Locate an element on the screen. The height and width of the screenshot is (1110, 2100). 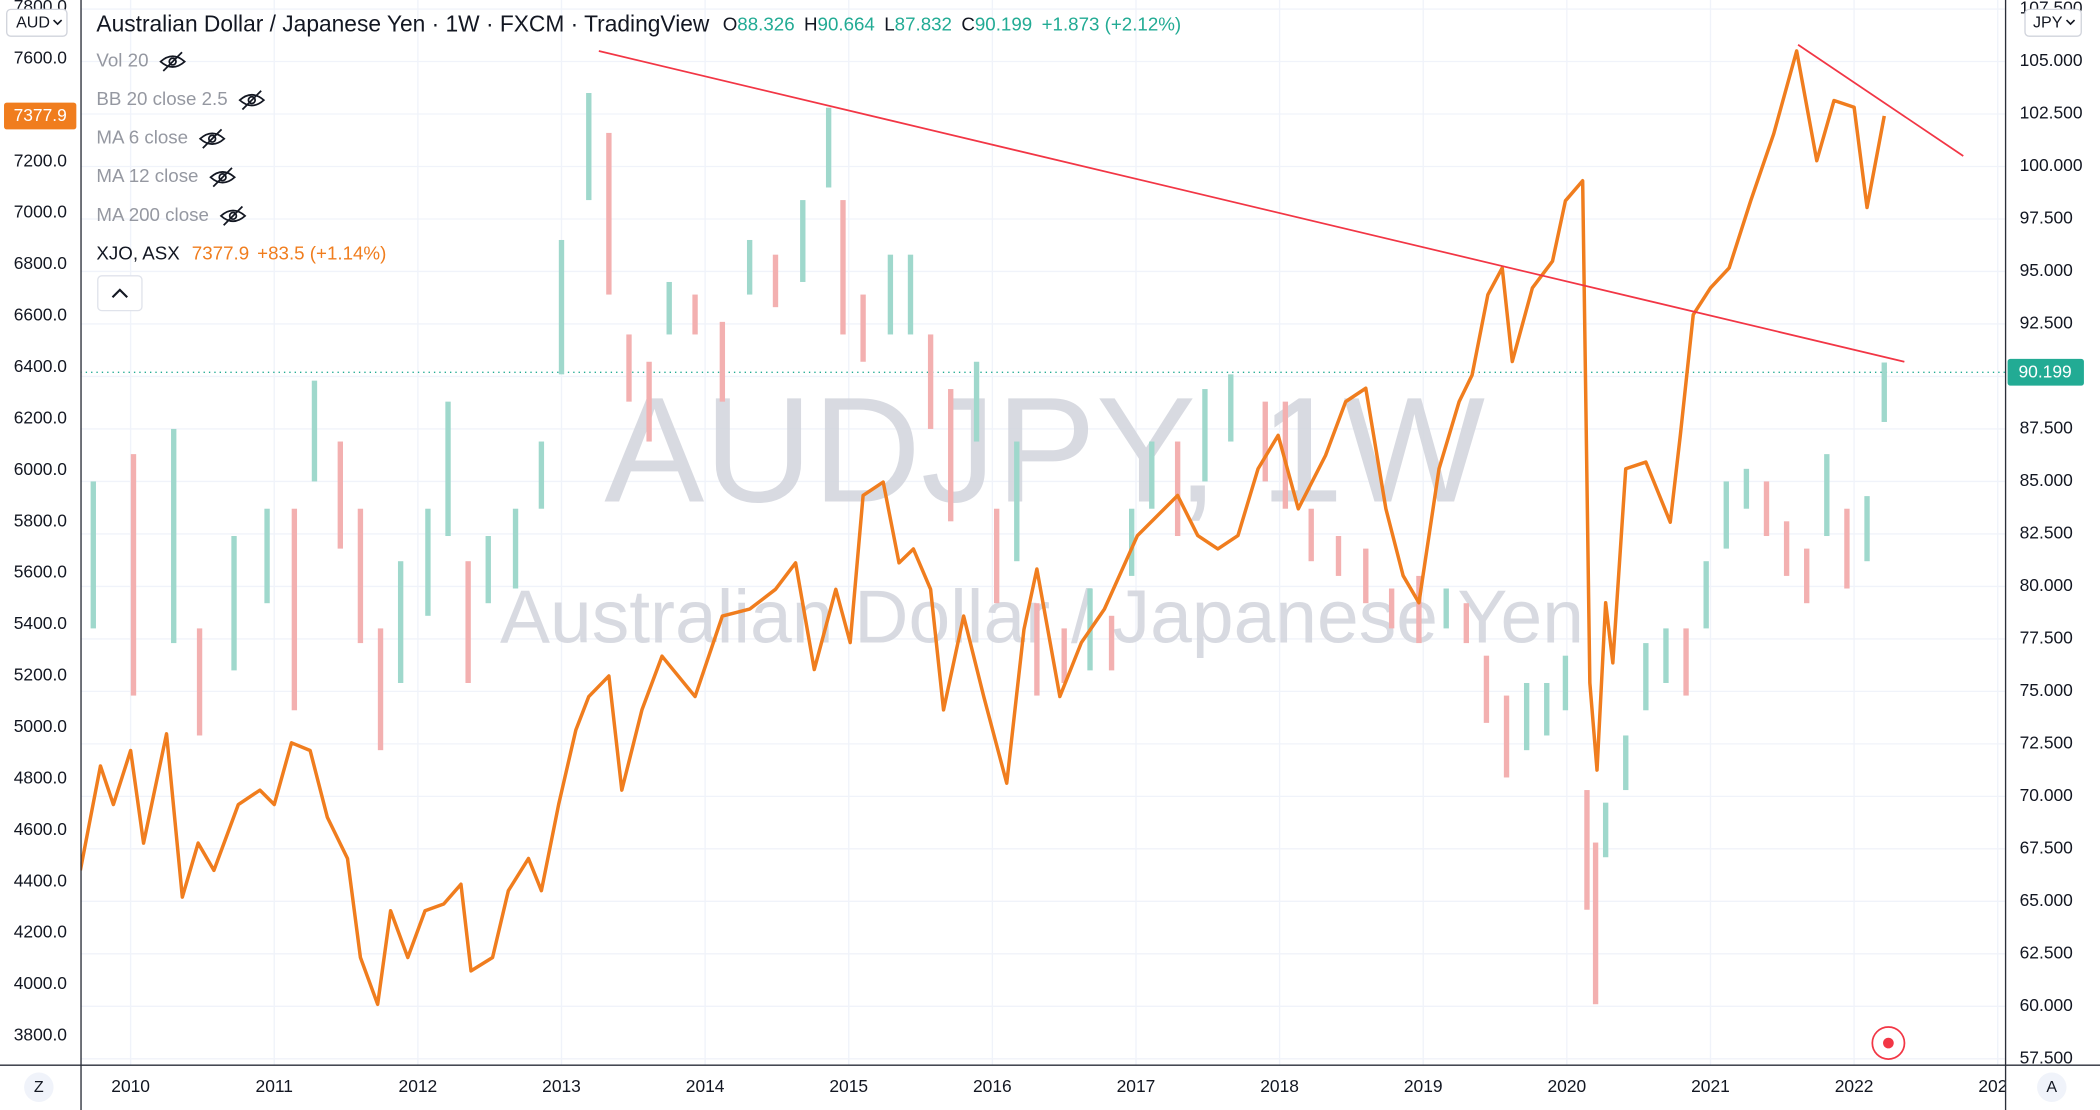
collapse-box is located at coordinates (120, 293).